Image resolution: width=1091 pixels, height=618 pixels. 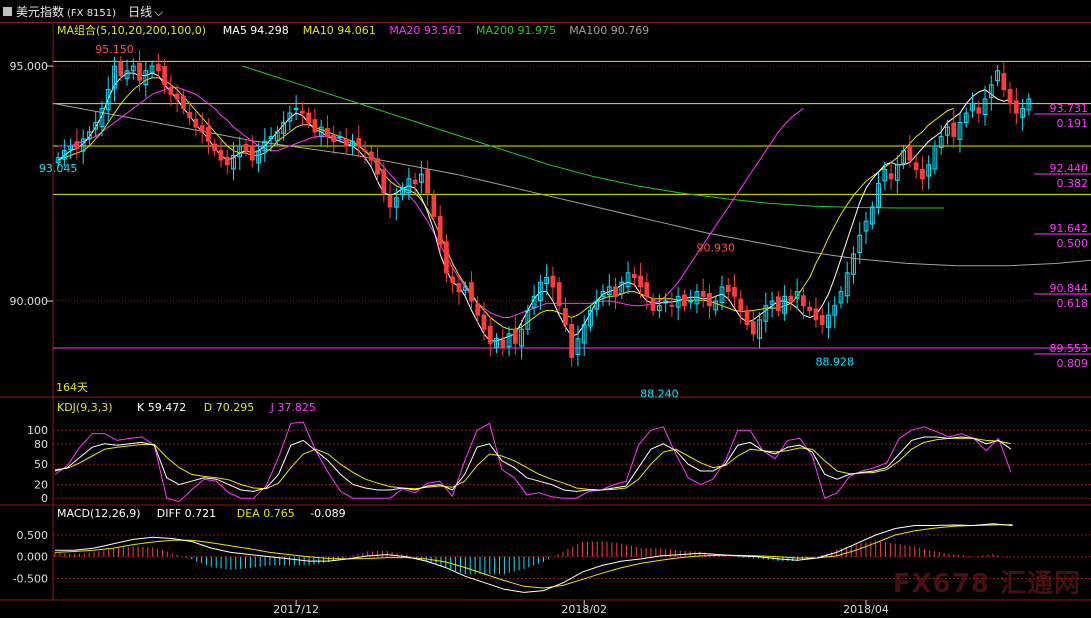 I want to click on time-tick-label: 2017/12, so click(x=296, y=609).